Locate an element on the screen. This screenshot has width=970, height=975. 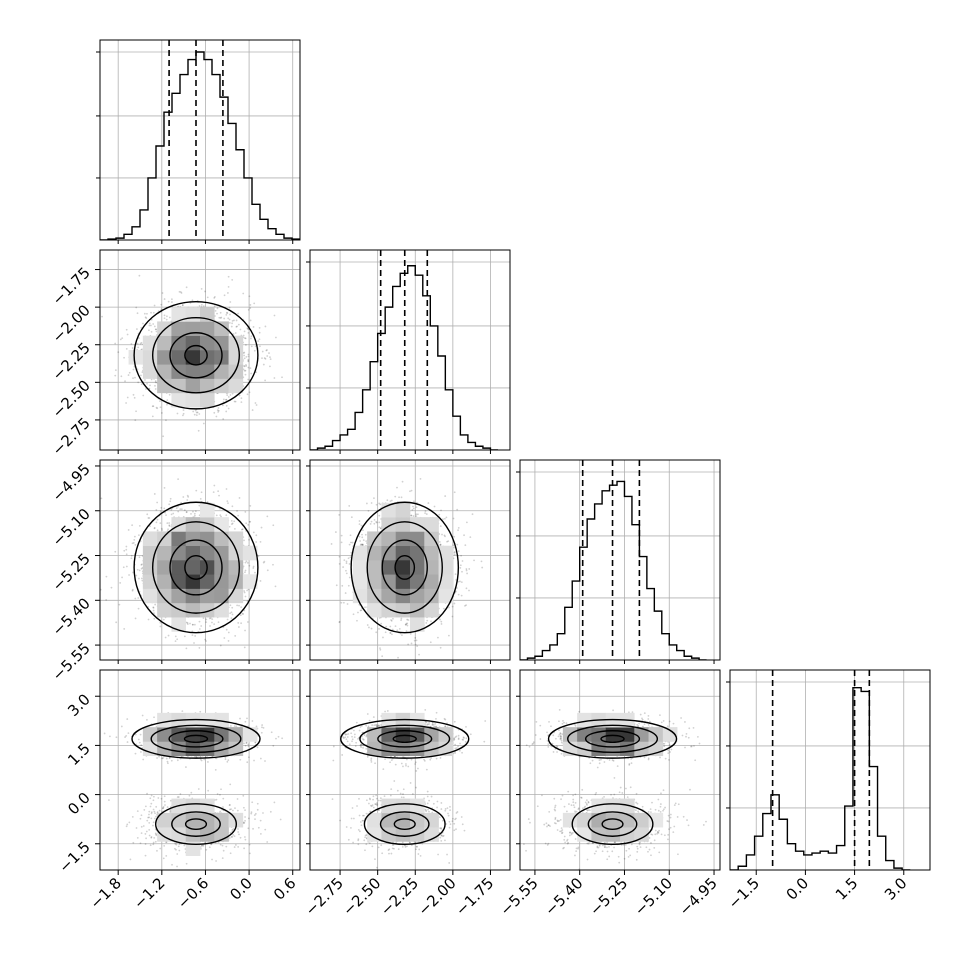
panel-frame is located at coordinates (620, 560).